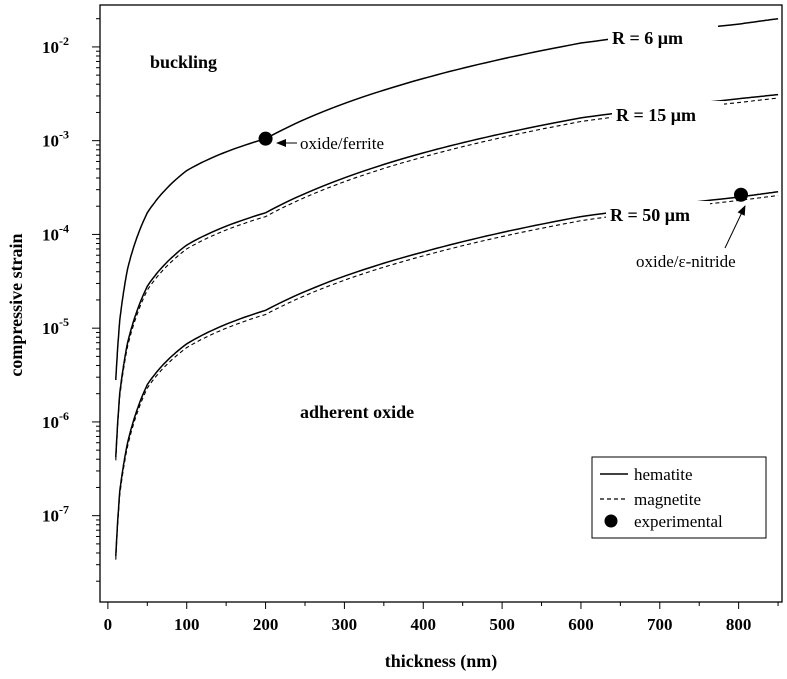  I want to click on legend: hematite magnetite experimental, so click(679, 497).